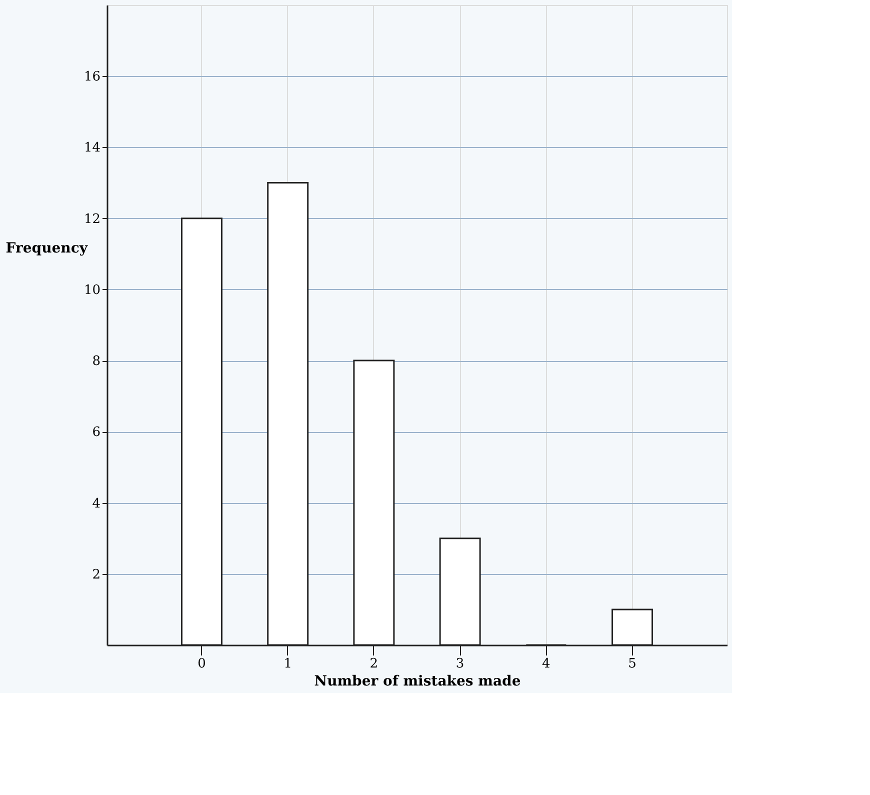  What do you see at coordinates (374, 664) in the screenshot?
I see `x-tick-label: 2` at bounding box center [374, 664].